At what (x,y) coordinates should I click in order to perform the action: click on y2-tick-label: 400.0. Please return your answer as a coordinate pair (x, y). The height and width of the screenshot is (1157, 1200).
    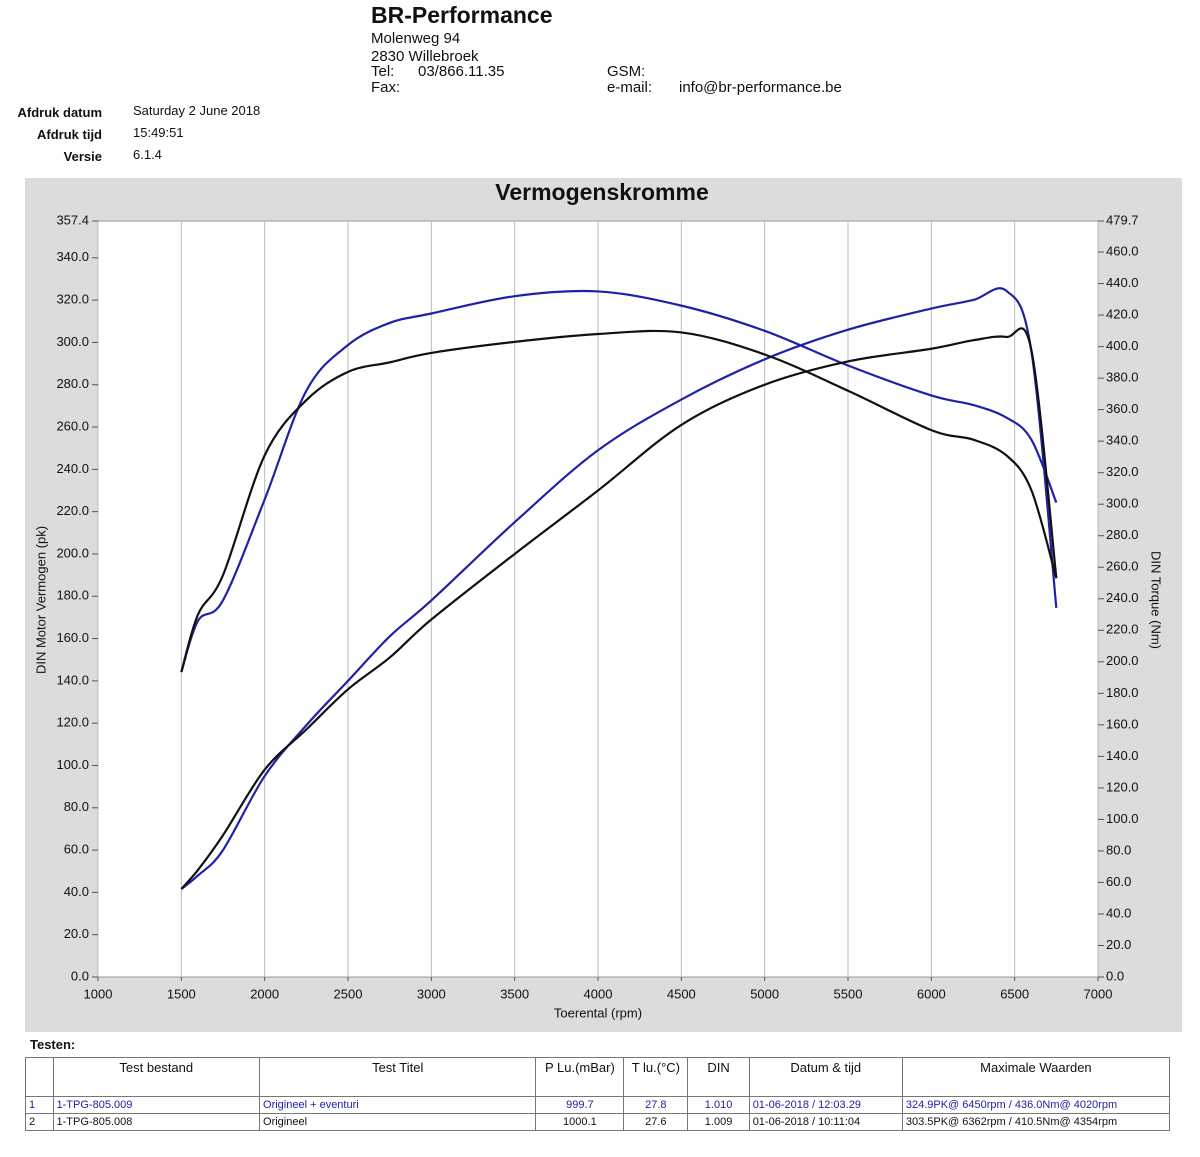
    Looking at the image, I should click on (1122, 345).